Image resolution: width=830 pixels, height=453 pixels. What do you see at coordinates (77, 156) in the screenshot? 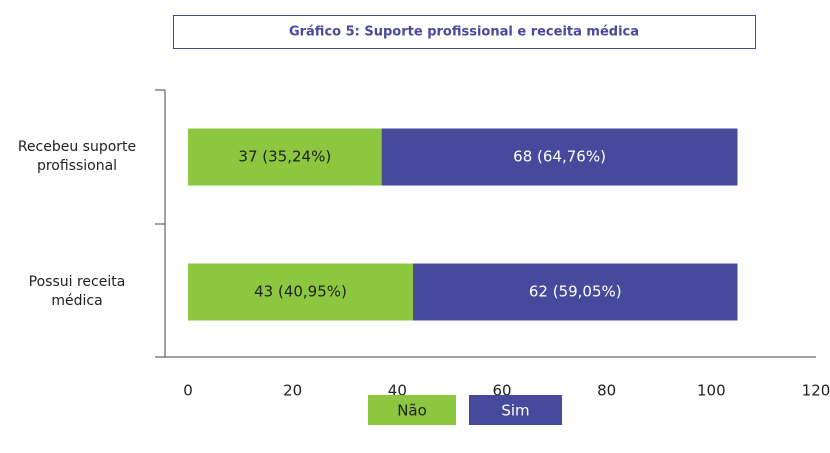
I see `y-tick-label: Recebeu suporte profissional` at bounding box center [77, 156].